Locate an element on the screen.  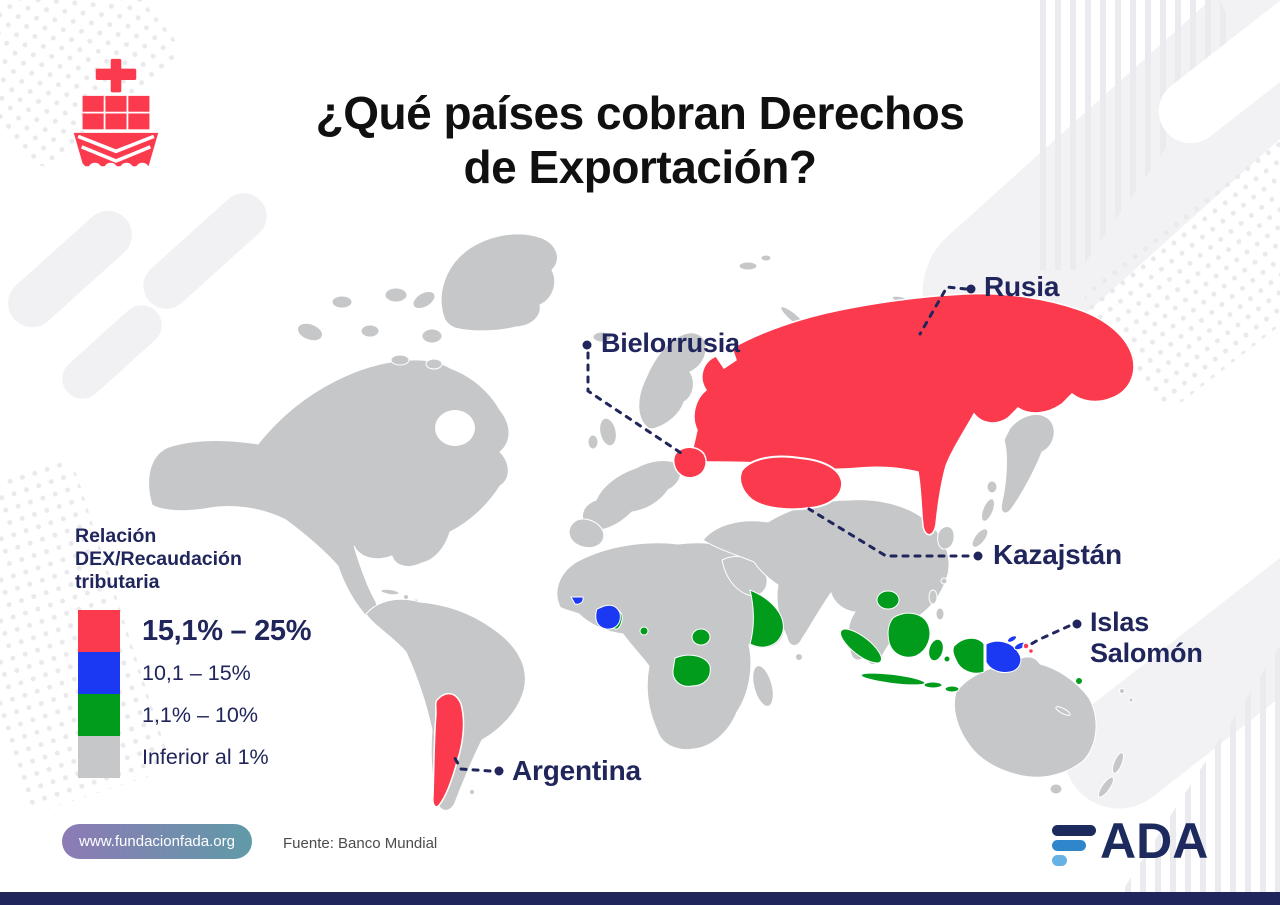
russia-shape is located at coordinates (912, 414).